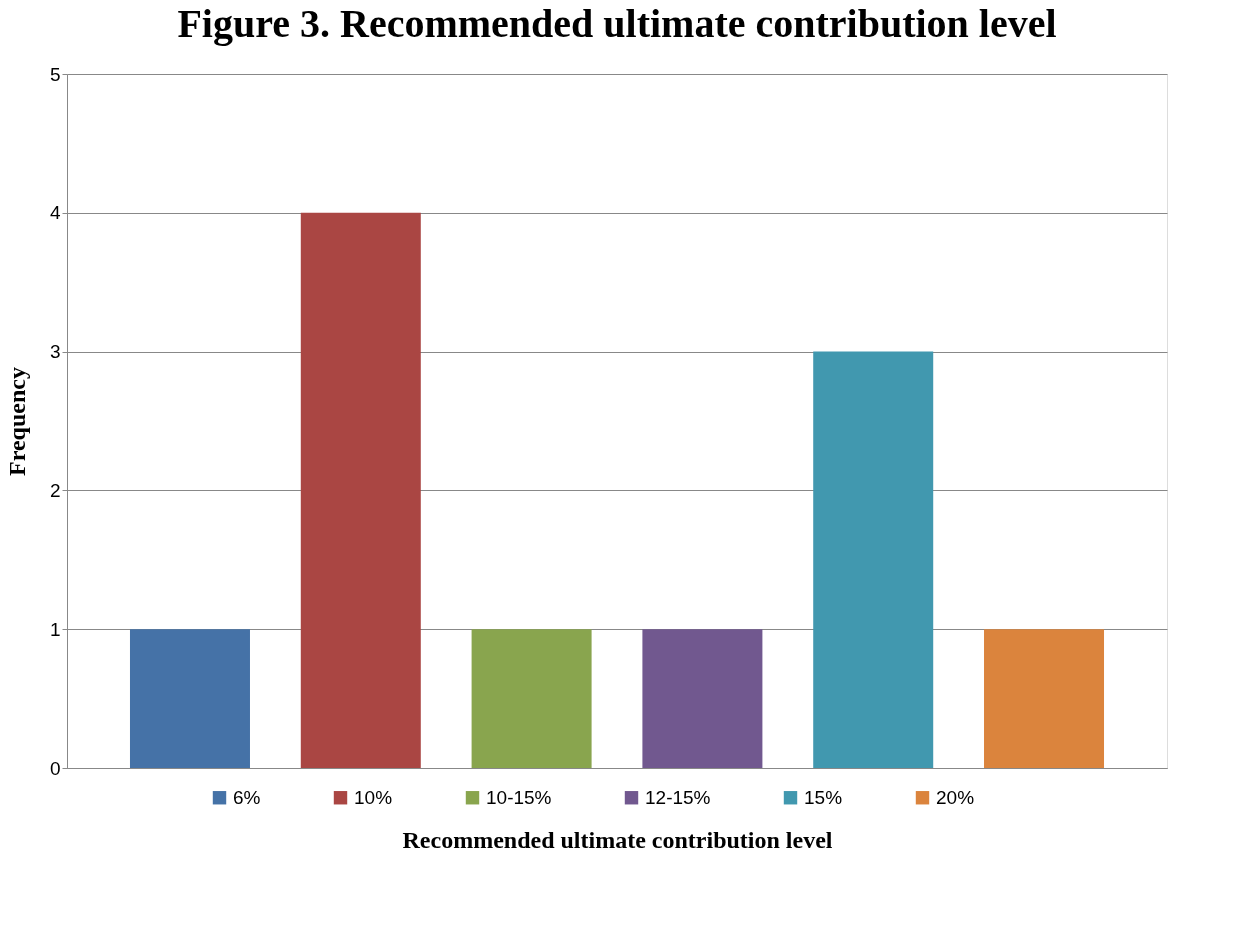  Describe the element at coordinates (373, 797) in the screenshot. I see `legend-label: 10%` at that location.